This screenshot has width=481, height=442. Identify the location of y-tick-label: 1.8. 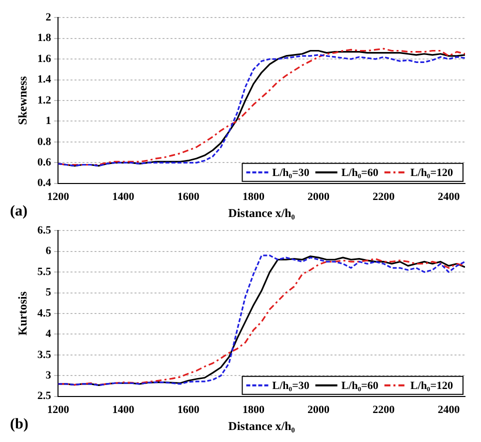
(44, 38).